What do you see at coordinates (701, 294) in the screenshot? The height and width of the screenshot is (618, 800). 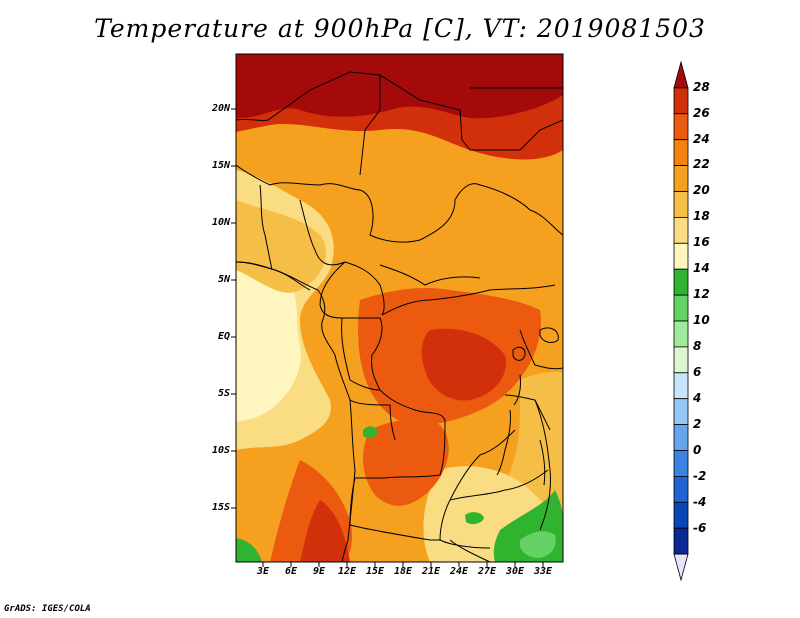 I see `colorbar-label: 12` at bounding box center [701, 294].